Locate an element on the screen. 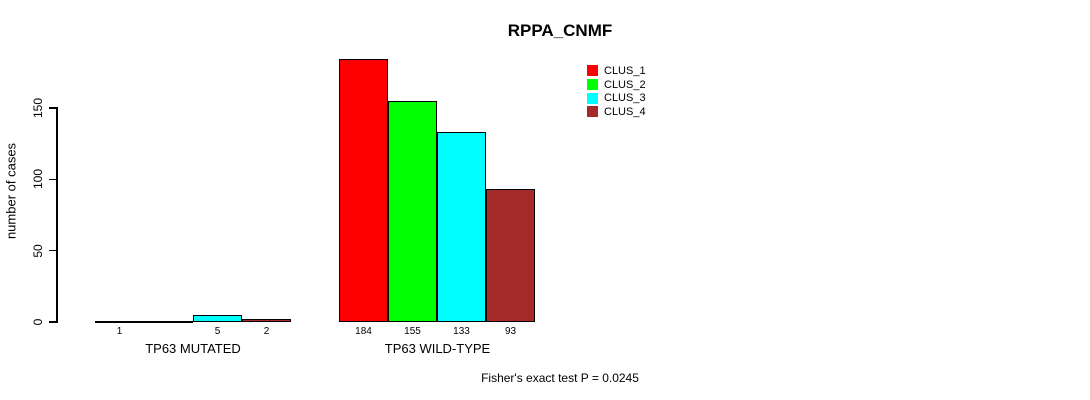 This screenshot has width=1090, height=400. bar-value-label: 93 is located at coordinates (510, 331).